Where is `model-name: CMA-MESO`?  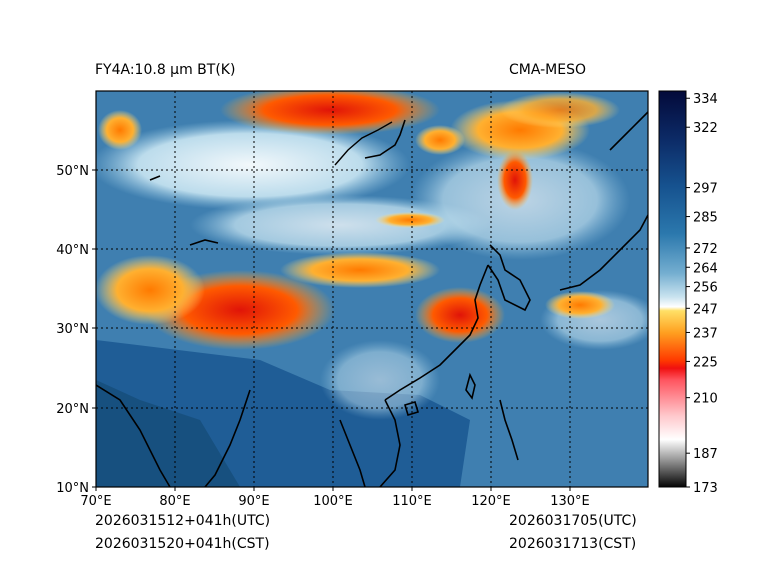
model-name: CMA-MESO is located at coordinates (548, 70).